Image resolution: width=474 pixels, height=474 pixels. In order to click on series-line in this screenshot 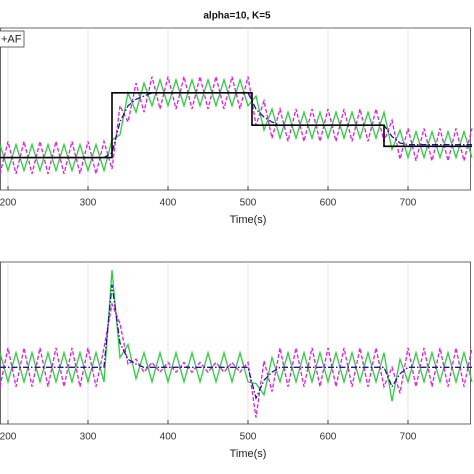, I will do `click(236, 125)`.